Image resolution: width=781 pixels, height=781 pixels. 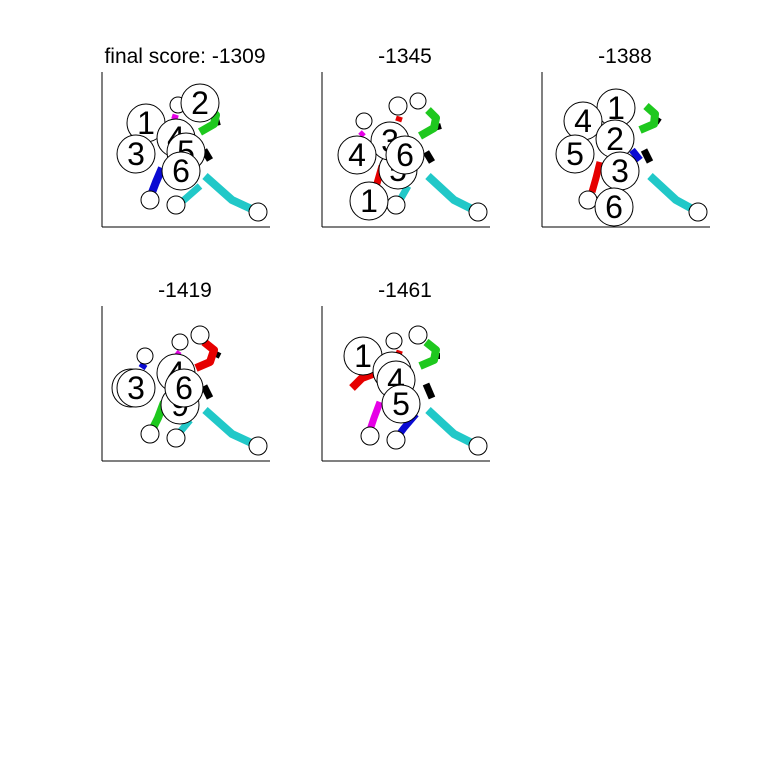 What do you see at coordinates (184, 56) in the screenshot?
I see `panel-title: final score: -1309` at bounding box center [184, 56].